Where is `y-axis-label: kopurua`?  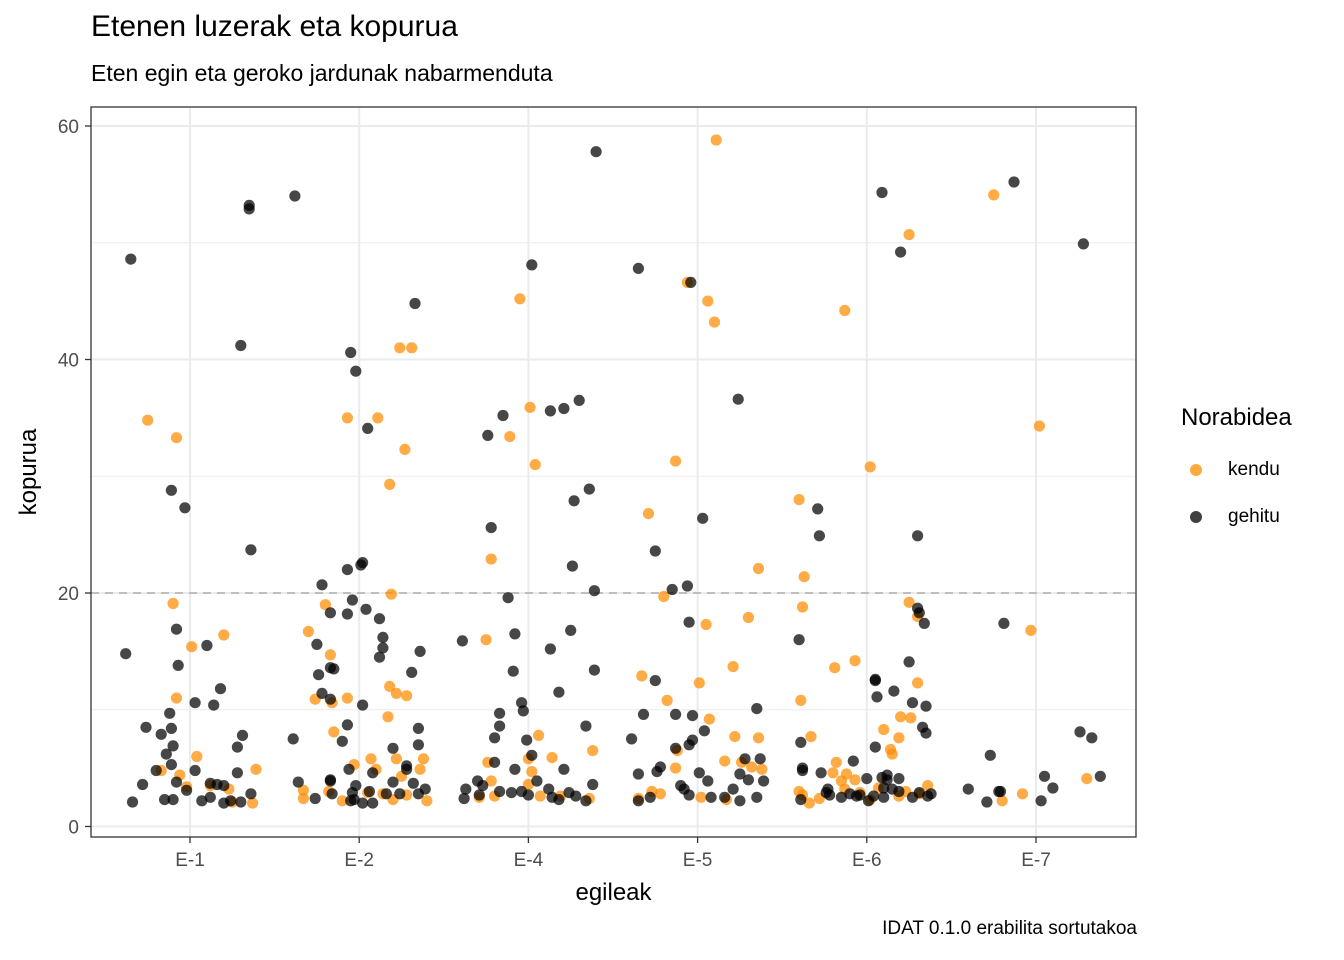
y-axis-label: kopurua is located at coordinates (28, 471).